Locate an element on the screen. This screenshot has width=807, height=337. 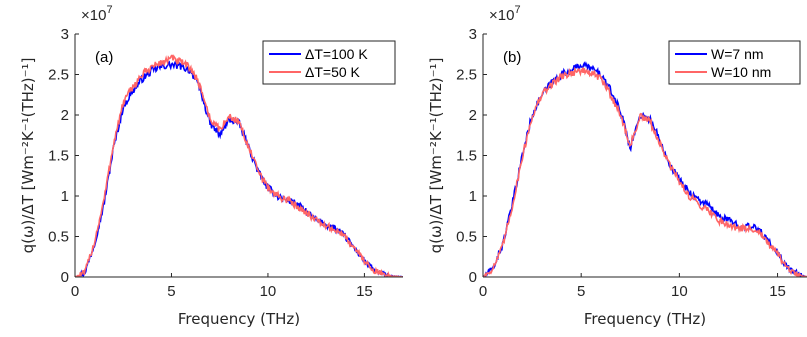
legend-label: W=10 nm is located at coordinates (741, 72).